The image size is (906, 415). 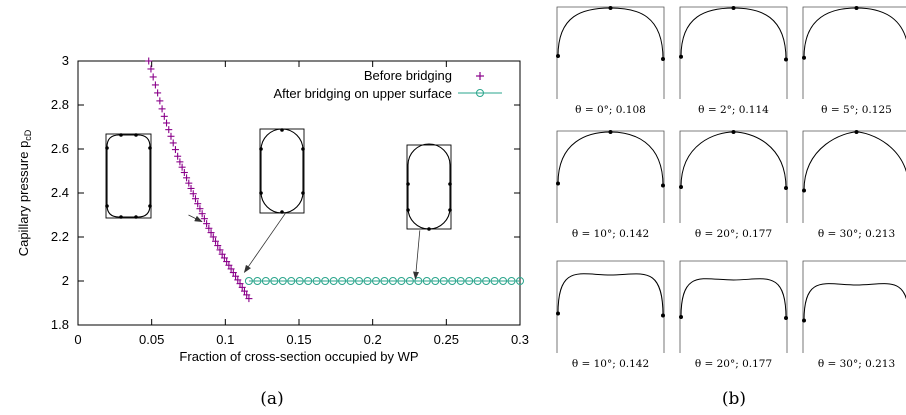 I want to click on caption-a: (a), so click(x=271, y=399).